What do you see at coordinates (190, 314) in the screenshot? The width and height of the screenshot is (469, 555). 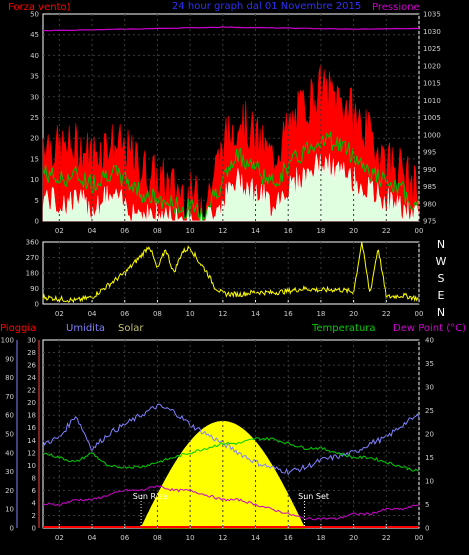 I see `direction-x-tick-label: 10` at bounding box center [190, 314].